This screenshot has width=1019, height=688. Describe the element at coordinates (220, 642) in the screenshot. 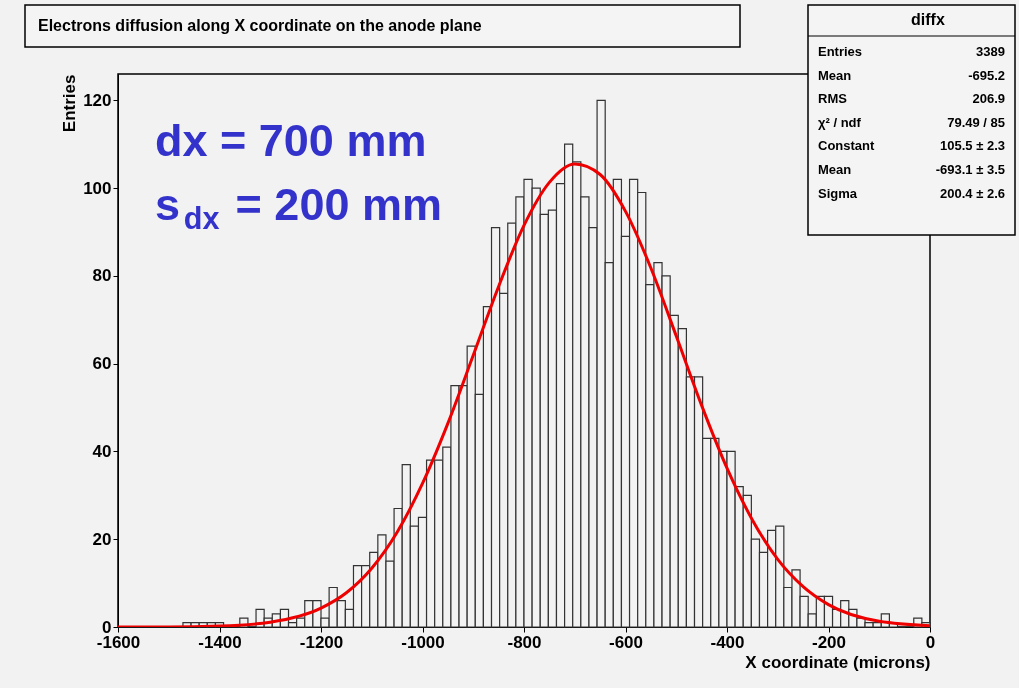

I see `x-tick-label: -1400` at that location.